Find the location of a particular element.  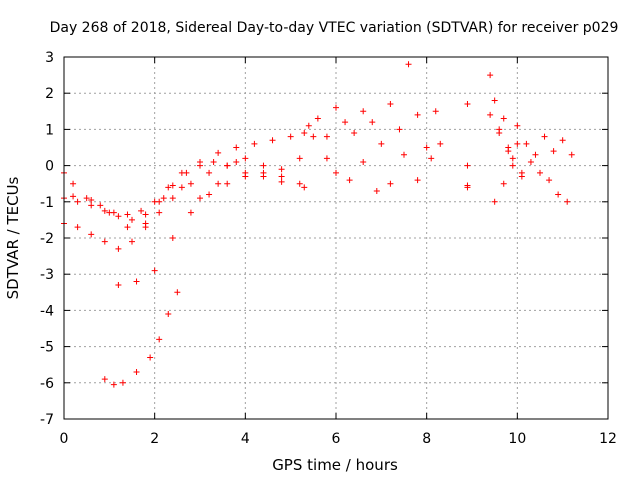

y-tick-label: -6 is located at coordinates (47, 384).